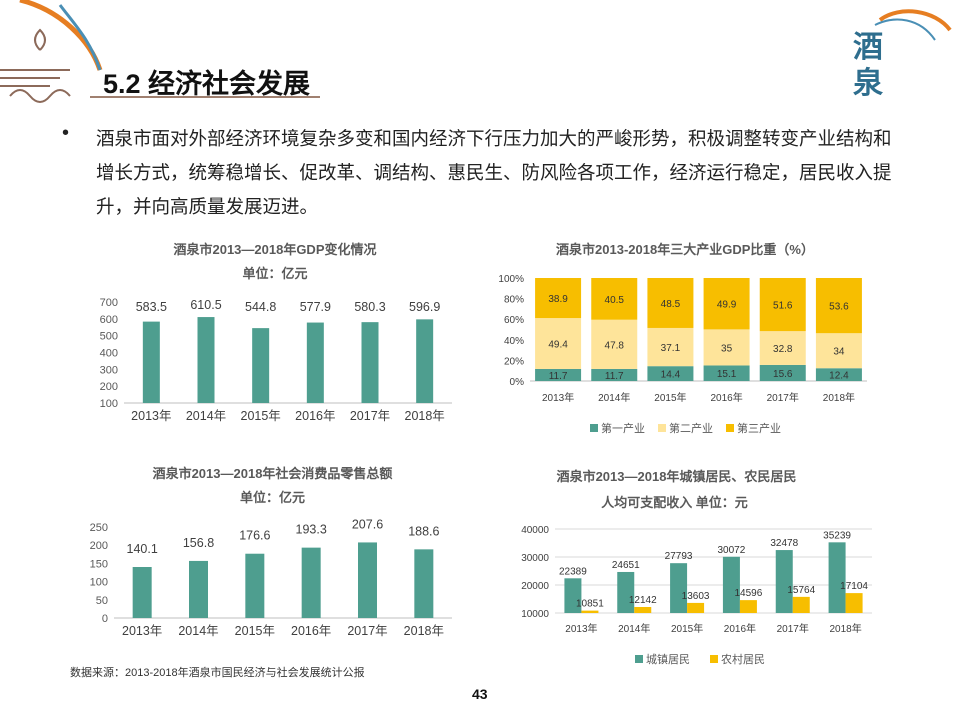 Image resolution: width=960 pixels, height=720 pixels. Describe the element at coordinates (511, 279) in the screenshot. I see `y-tick-label: 100%` at that location.